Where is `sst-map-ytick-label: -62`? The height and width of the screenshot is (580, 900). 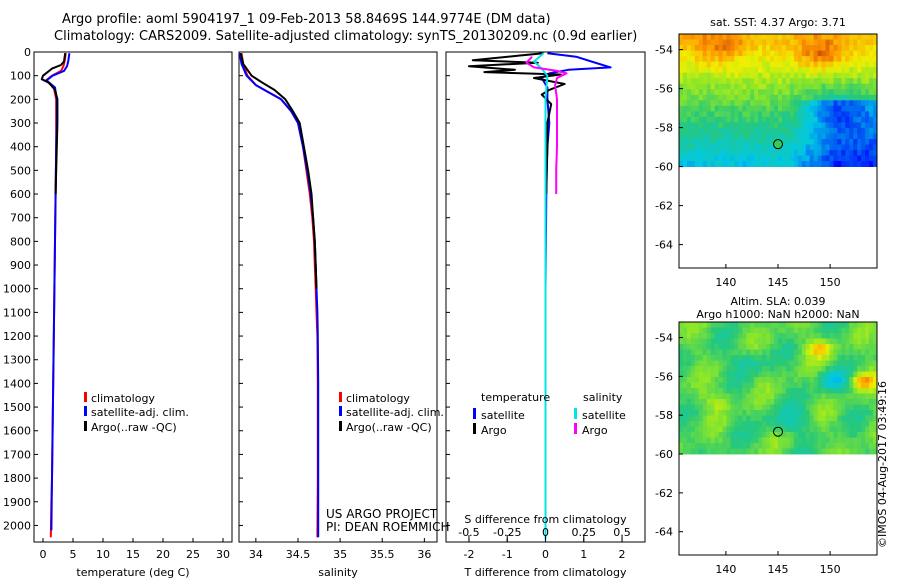
sst-map-ytick-label: -62 is located at coordinates (664, 206).